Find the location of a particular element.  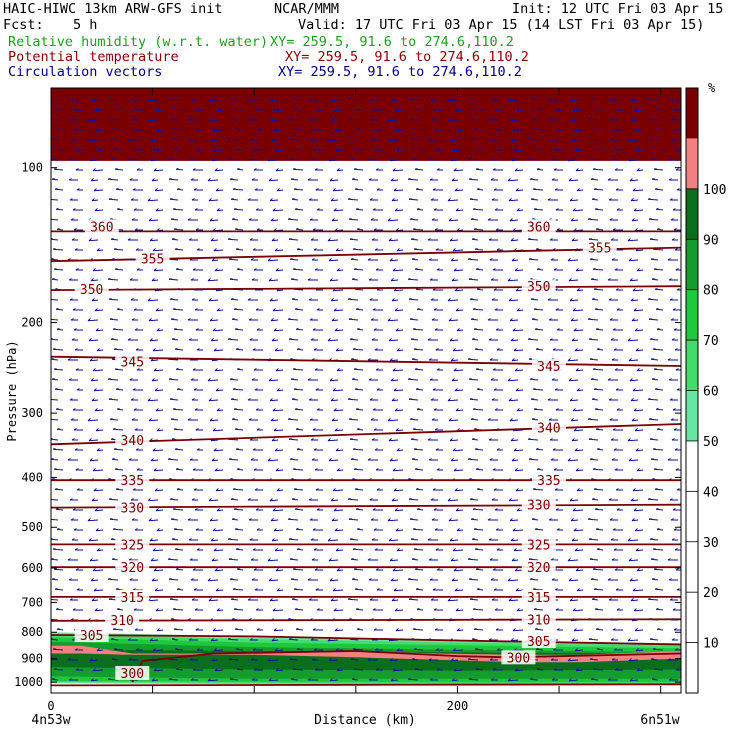

y-tick-label: 700 is located at coordinates (32, 602).